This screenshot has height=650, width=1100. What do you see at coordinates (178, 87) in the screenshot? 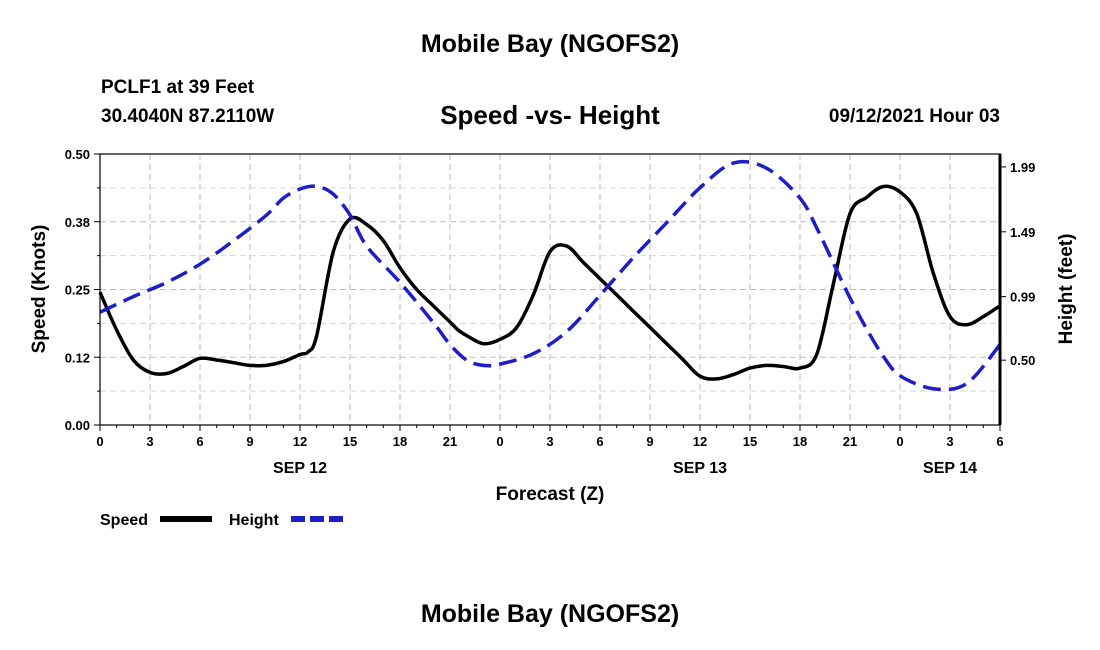
I see `station-label: PCLF1 at 39 Feet` at bounding box center [178, 87].